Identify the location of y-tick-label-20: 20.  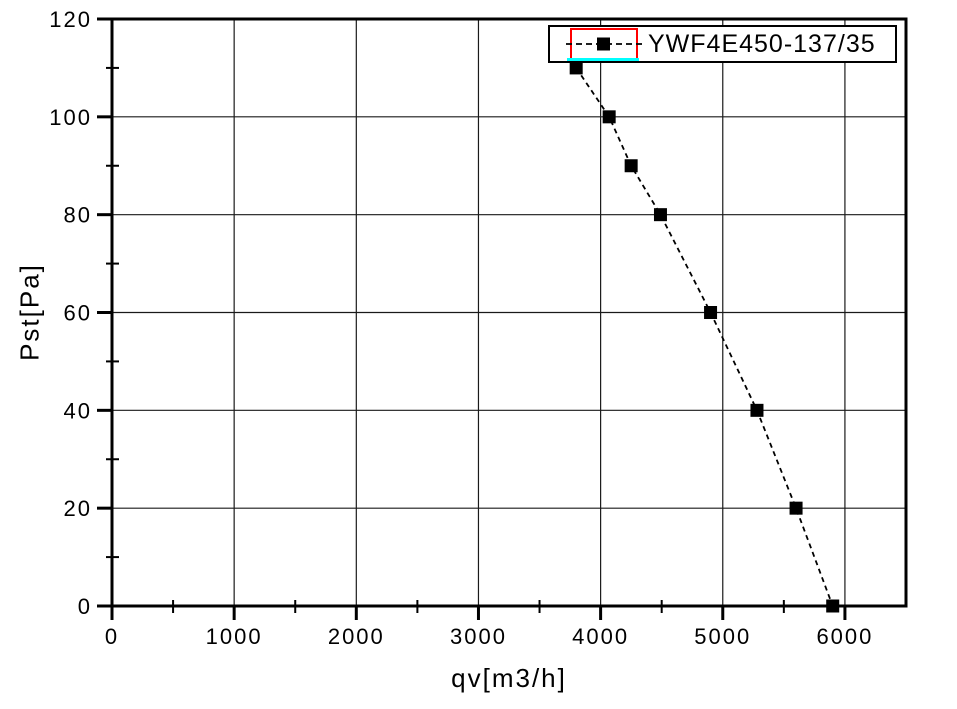
(78, 508).